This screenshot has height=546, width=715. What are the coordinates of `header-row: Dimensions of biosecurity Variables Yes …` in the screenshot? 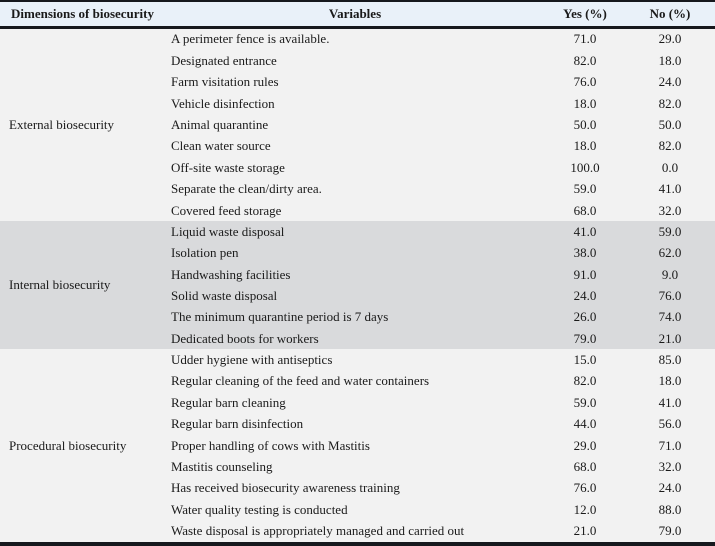 It's located at (357, 14).